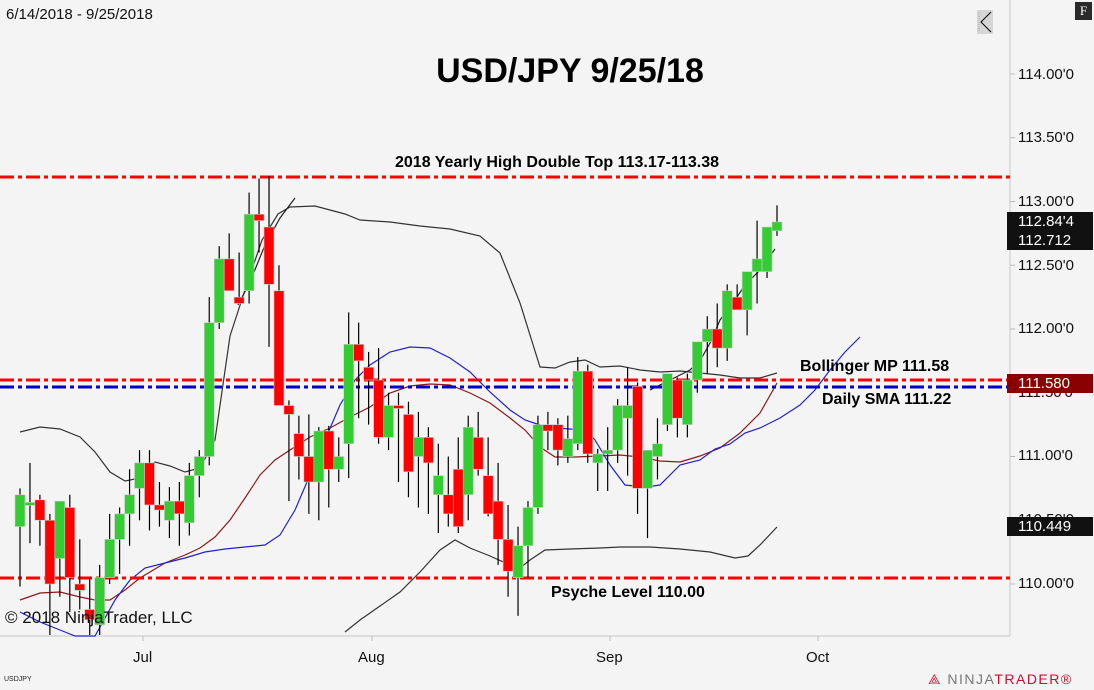 This screenshot has width=1094, height=690. Describe the element at coordinates (1046, 137) in the screenshot. I see `price-tick-113-5: 113.50'0` at that location.